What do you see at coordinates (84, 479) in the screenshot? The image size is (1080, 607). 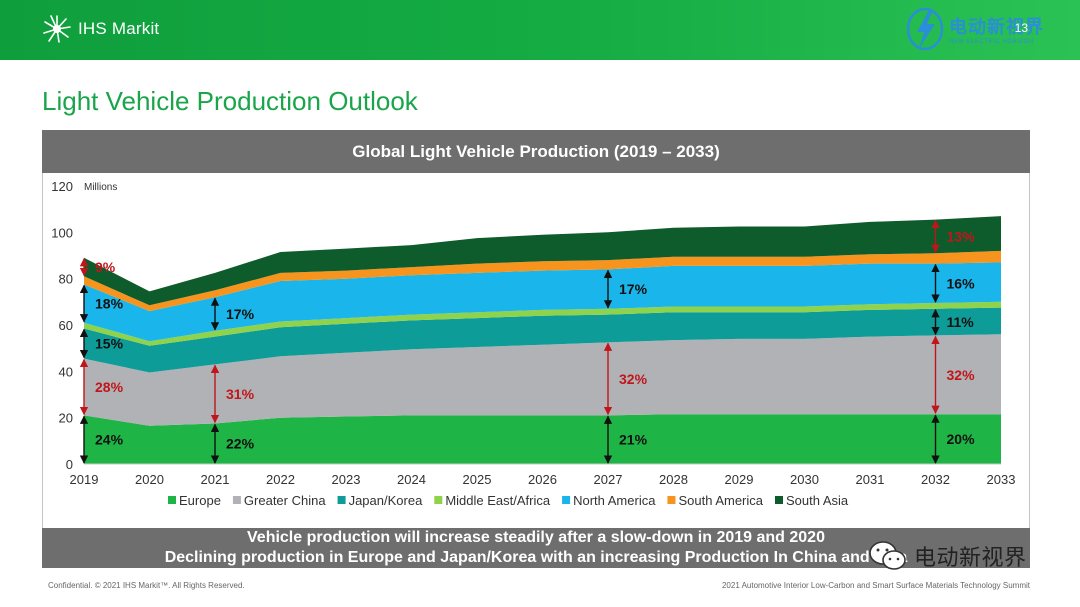 I see `x-tick-label: 2019` at bounding box center [84, 479].